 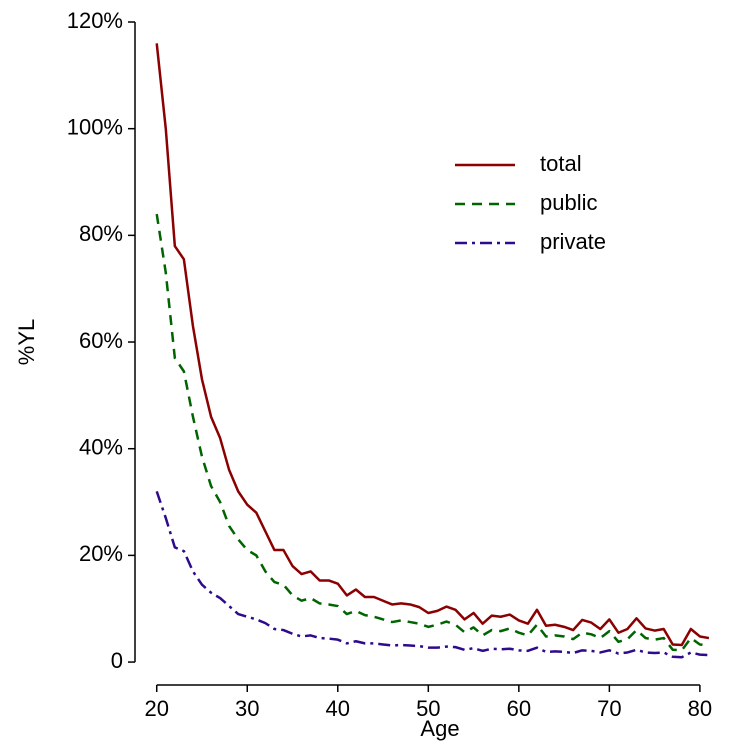 I want to click on x-tick-label: 30, so click(x=247, y=708).